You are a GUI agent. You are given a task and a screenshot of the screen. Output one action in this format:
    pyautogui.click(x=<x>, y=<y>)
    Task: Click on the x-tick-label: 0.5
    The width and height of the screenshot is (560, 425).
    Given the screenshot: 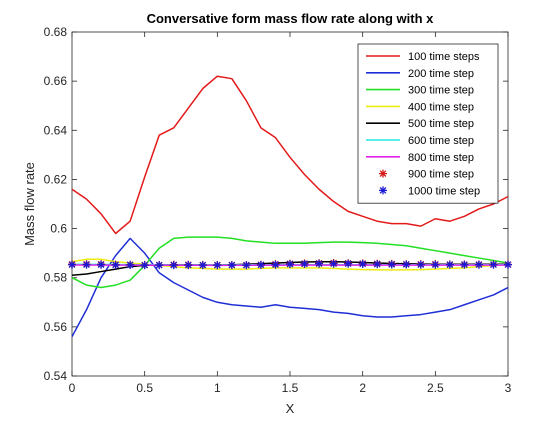 What is the action you would take?
    pyautogui.click(x=144, y=388)
    